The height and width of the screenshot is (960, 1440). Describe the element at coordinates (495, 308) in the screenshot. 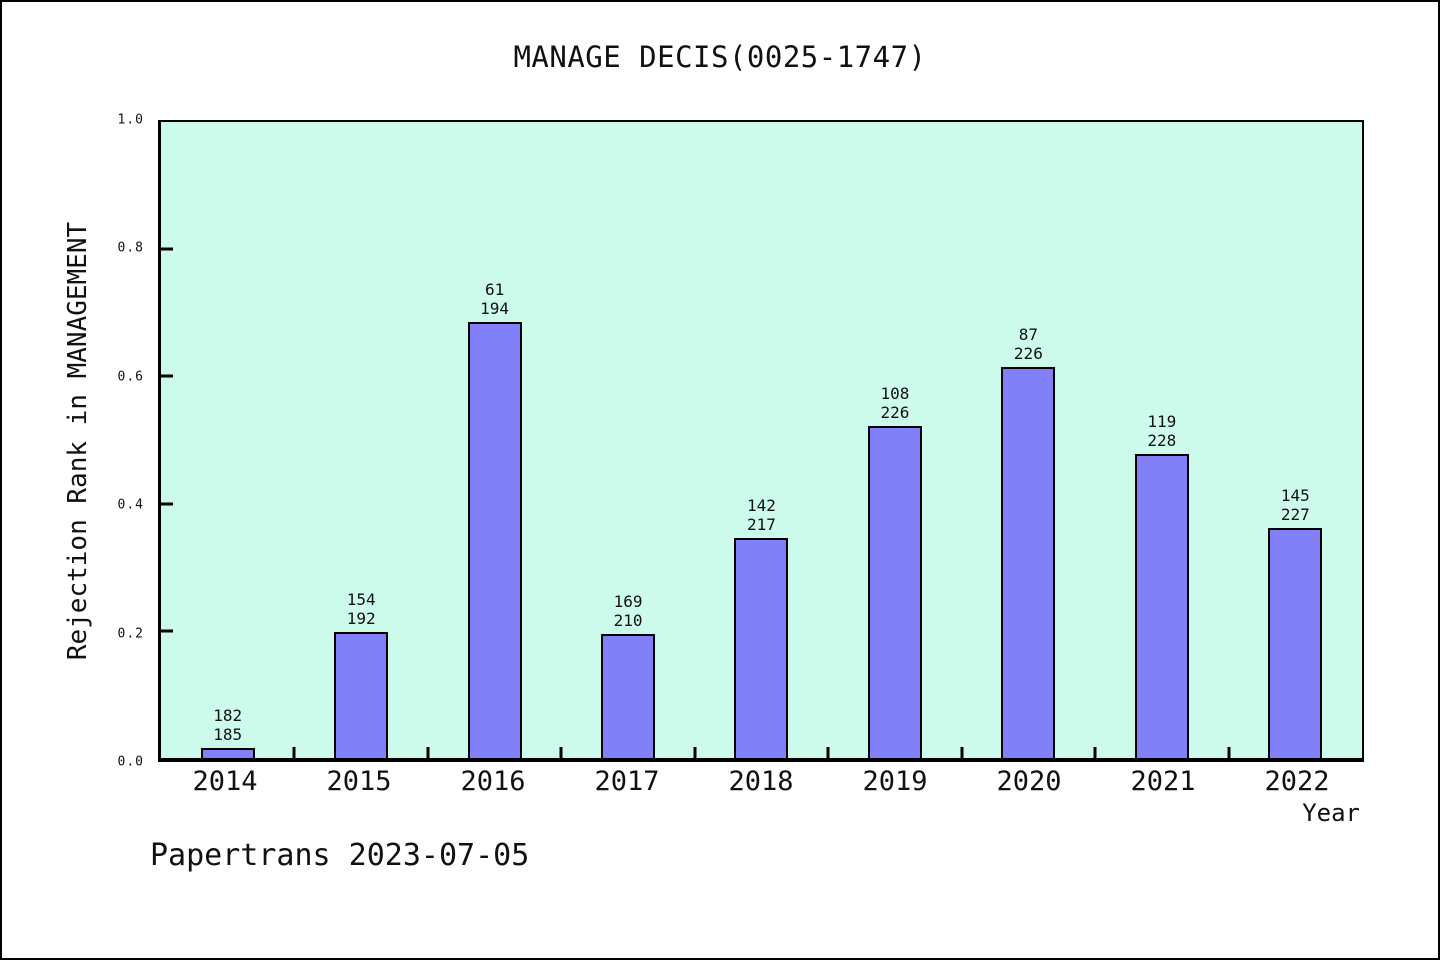

I see `bar-total-2016: 194` at that location.